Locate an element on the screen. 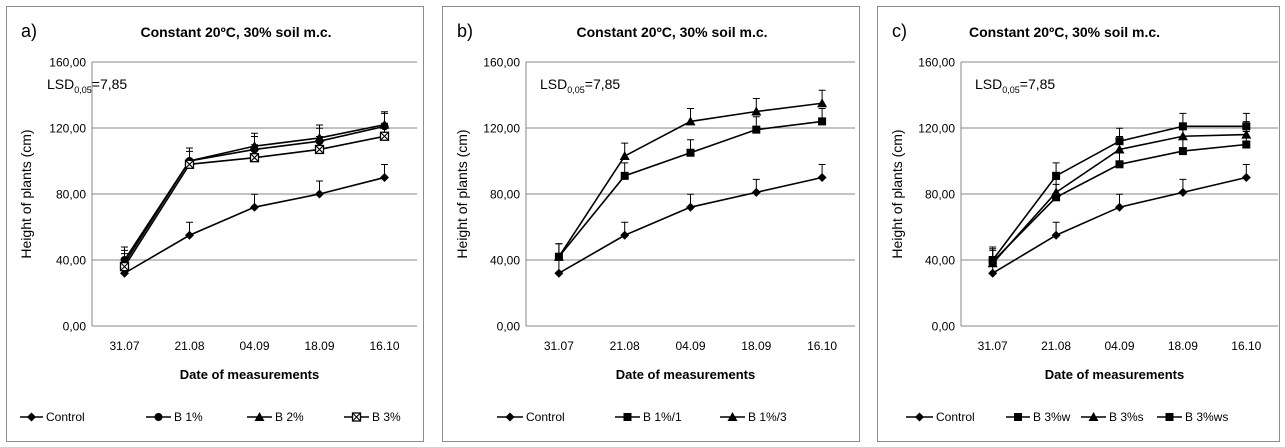 This screenshot has width=1285, height=447. chart-b-ylabel: Height of plants (cm) is located at coordinates (462, 193).